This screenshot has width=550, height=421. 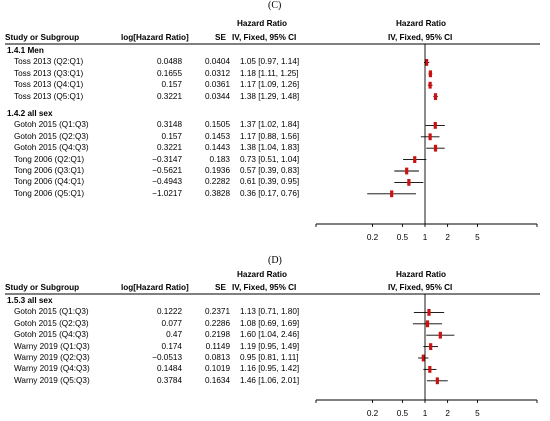 What do you see at coordinates (270, 62) in the screenshot?
I see `ci-value: 1.05 [0.97, 1.14]` at bounding box center [270, 62].